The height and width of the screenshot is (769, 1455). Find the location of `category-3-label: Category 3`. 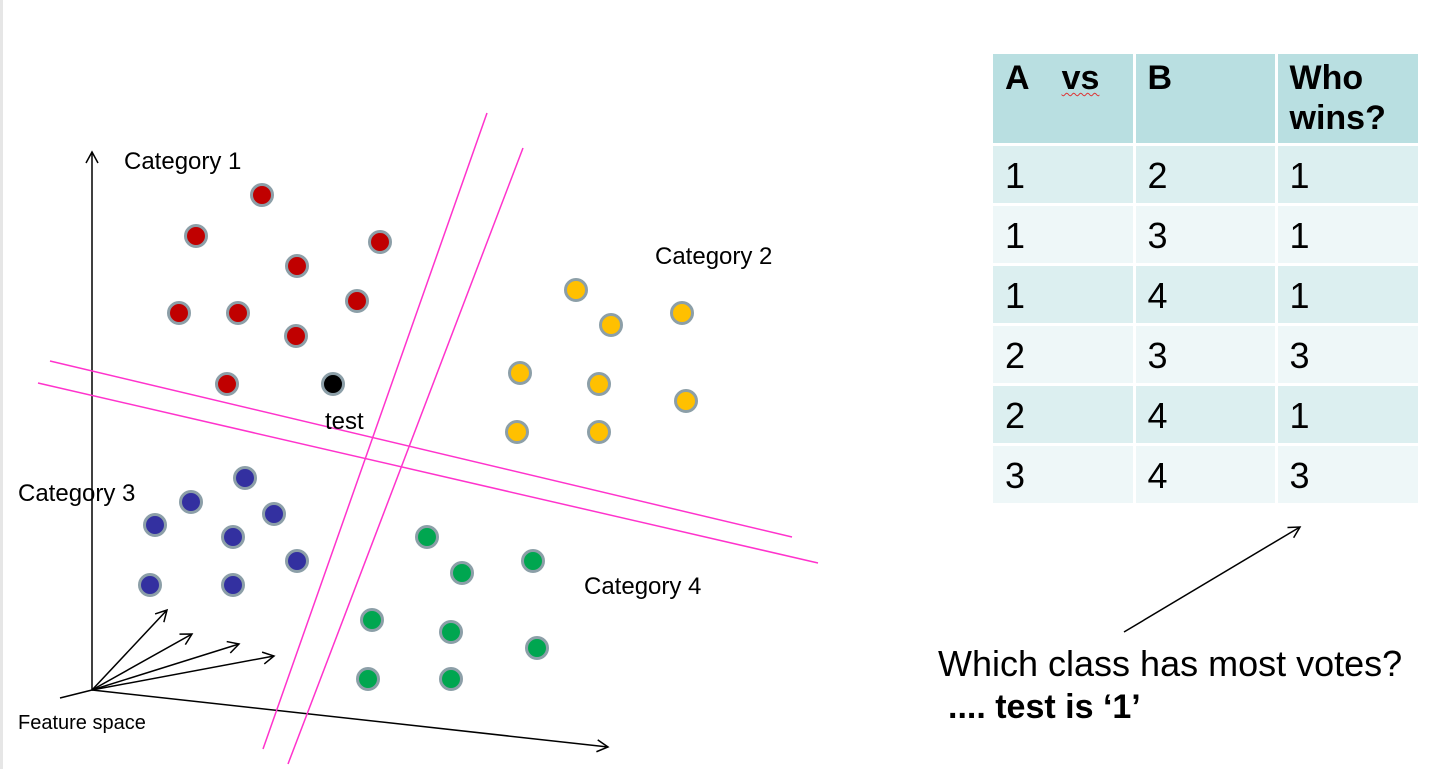

category-3-label: Category 3 is located at coordinates (77, 493).